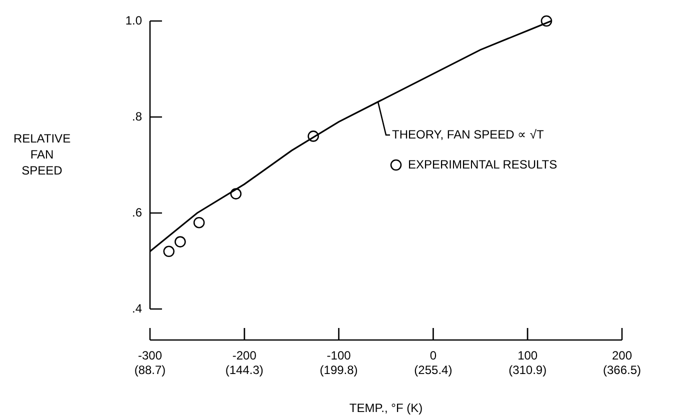 The height and width of the screenshot is (420, 681). Describe the element at coordinates (339, 369) in the screenshot. I see `x2-tick-label: (199.8)` at that location.